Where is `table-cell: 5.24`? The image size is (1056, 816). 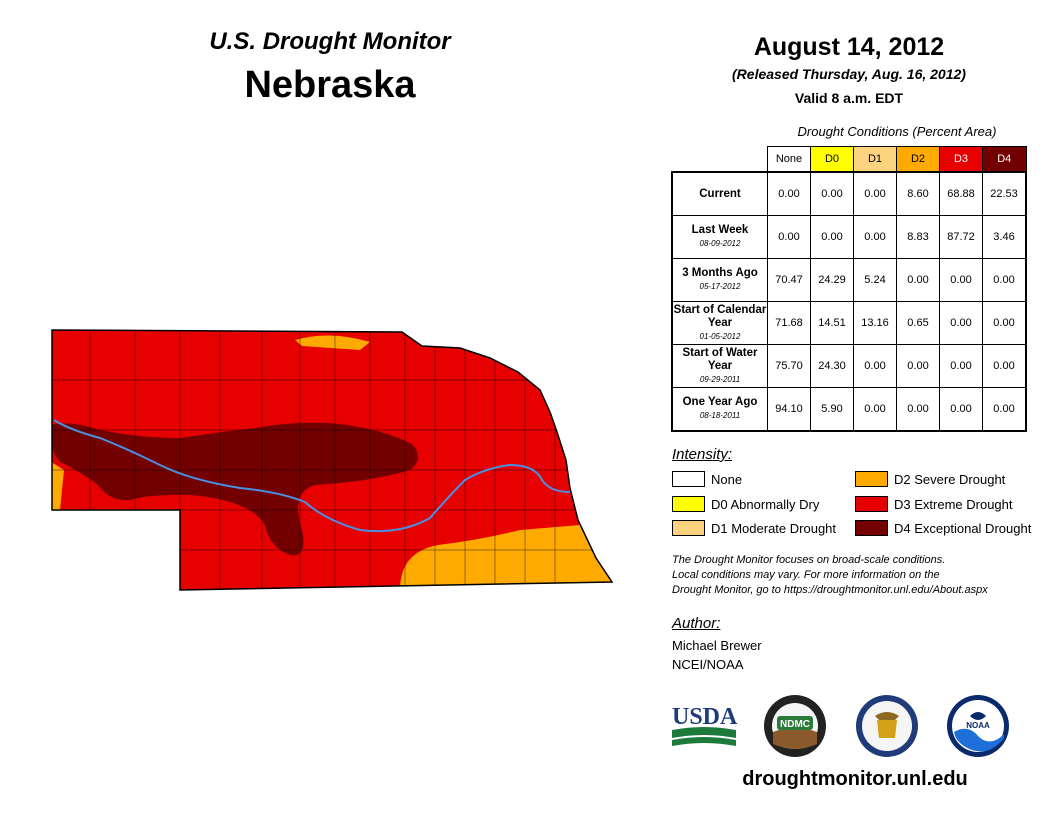
table-cell: 5.24 is located at coordinates (875, 280).